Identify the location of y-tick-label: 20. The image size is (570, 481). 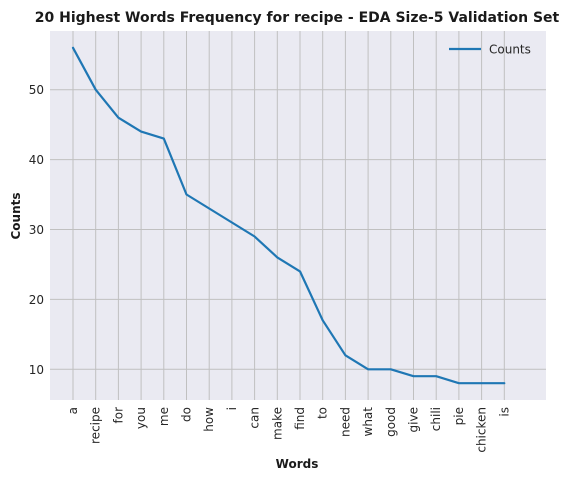
(36, 300).